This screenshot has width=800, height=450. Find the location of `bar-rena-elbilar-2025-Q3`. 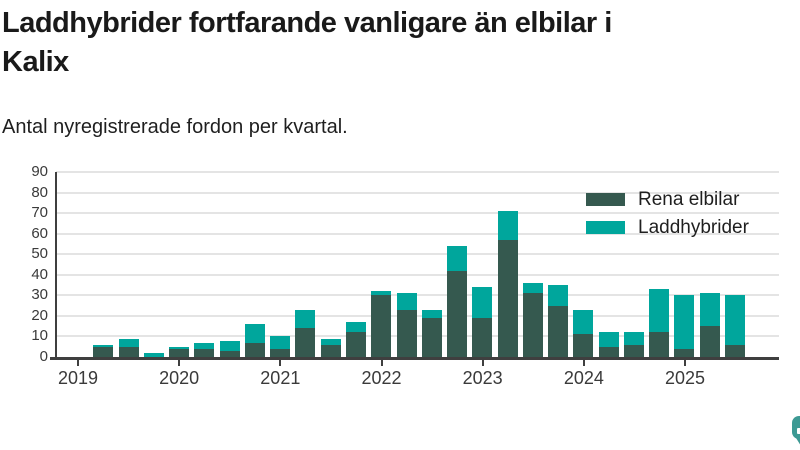

bar-rena-elbilar-2025-Q3 is located at coordinates (735, 350).